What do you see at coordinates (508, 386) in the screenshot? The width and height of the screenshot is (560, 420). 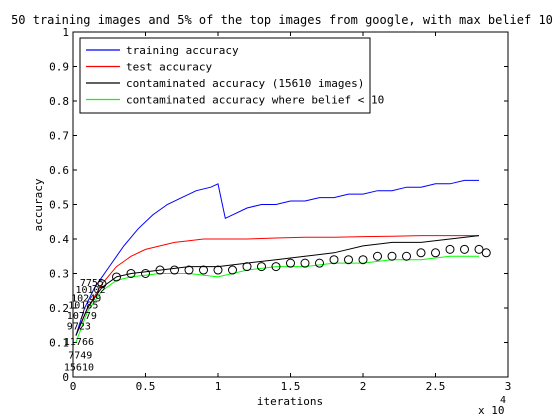 I see `x-tick-label: 3` at bounding box center [508, 386].